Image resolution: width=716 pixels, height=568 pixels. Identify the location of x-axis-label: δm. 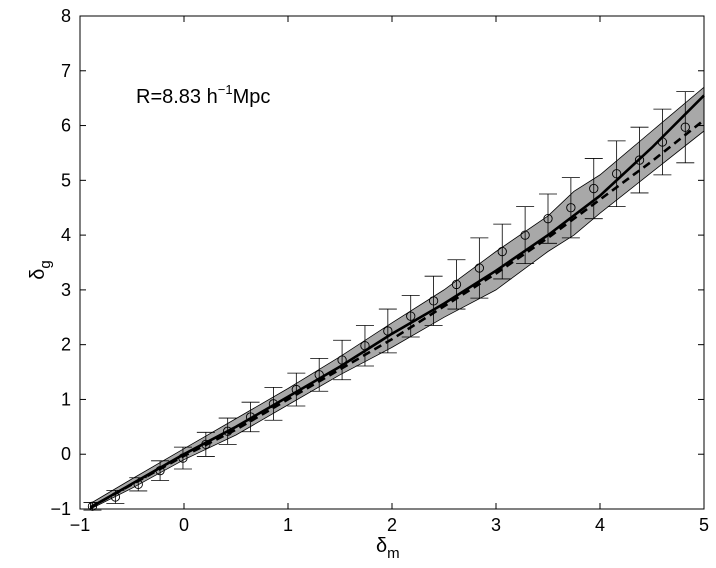
(388, 548).